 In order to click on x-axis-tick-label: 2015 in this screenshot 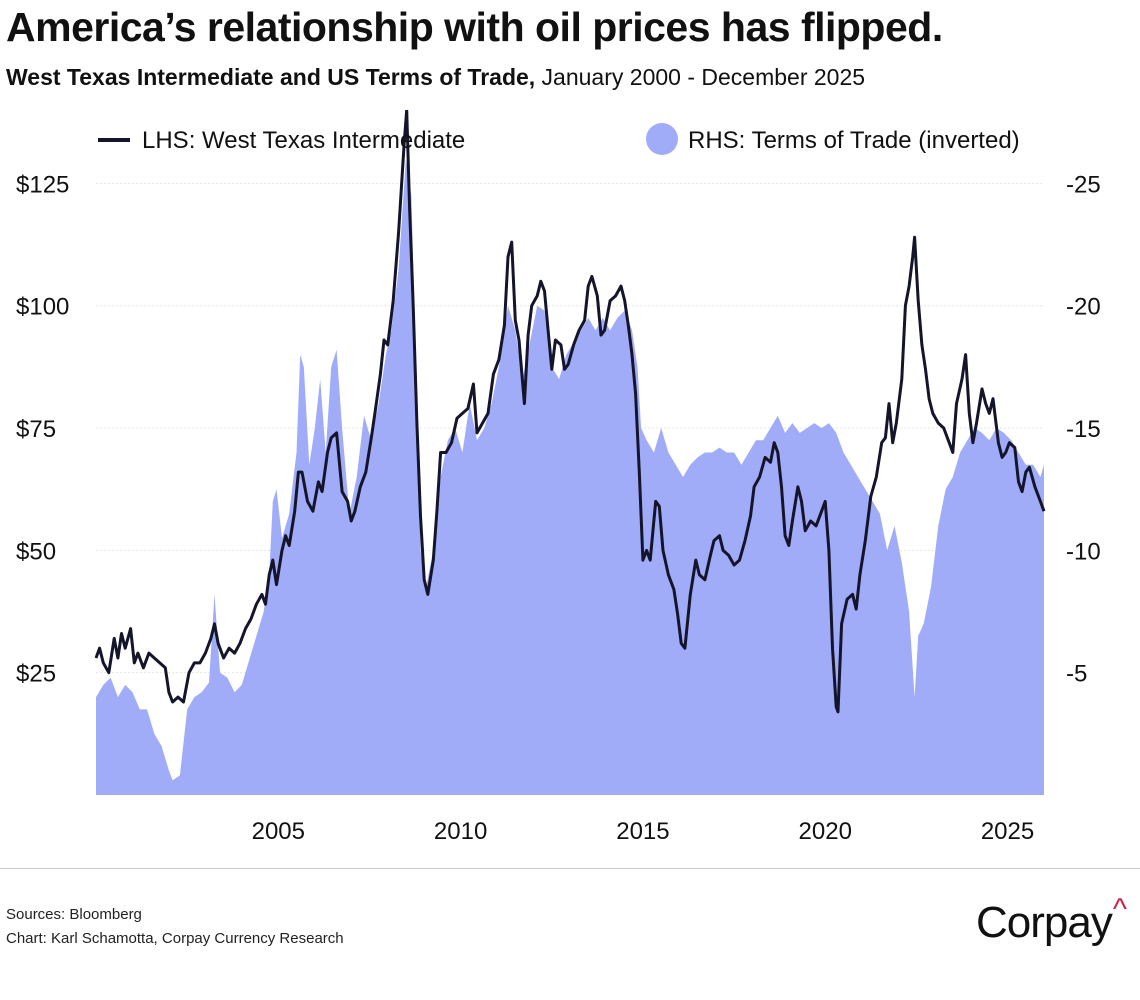, I will do `click(642, 831)`.